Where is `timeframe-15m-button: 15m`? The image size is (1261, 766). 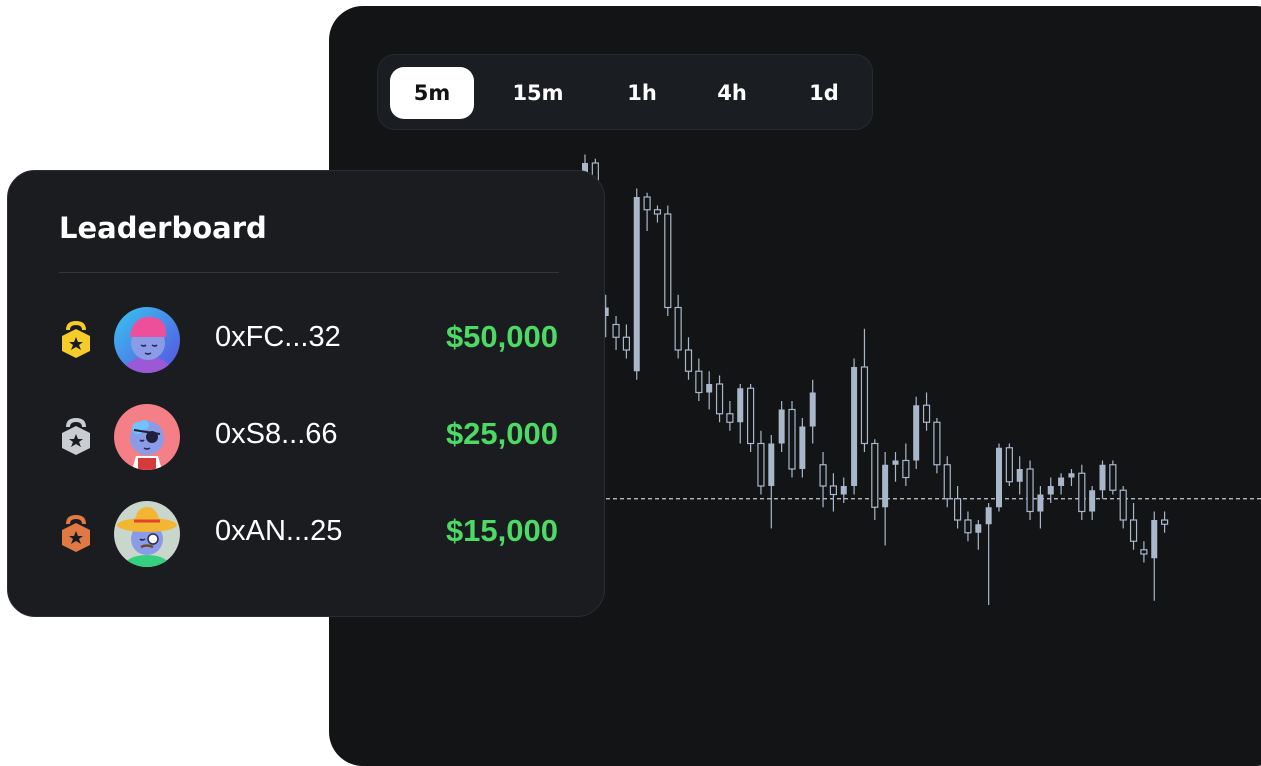 timeframe-15m-button: 15m is located at coordinates (538, 93).